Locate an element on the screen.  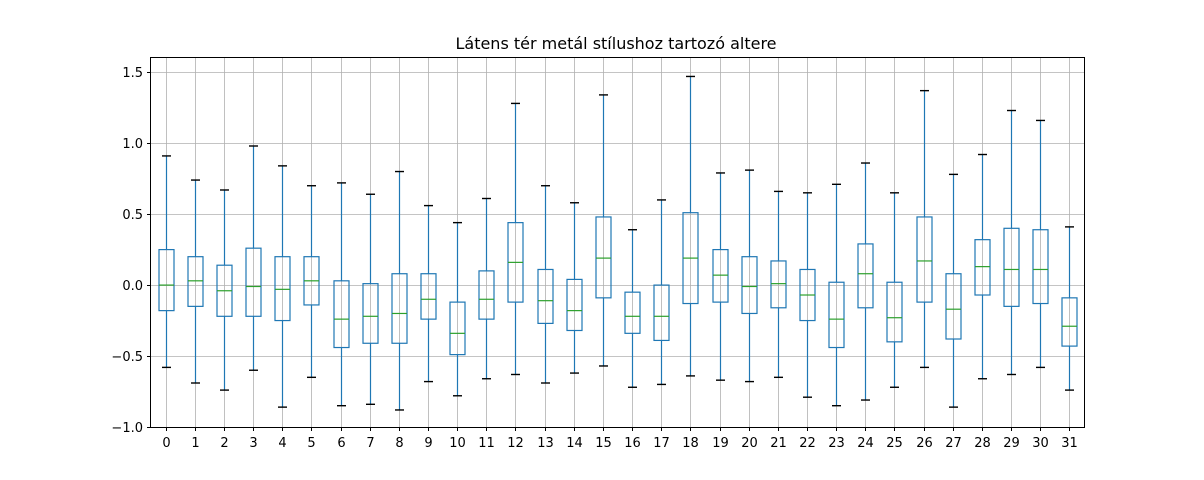
x-tick-label: 19 is located at coordinates (720, 443).